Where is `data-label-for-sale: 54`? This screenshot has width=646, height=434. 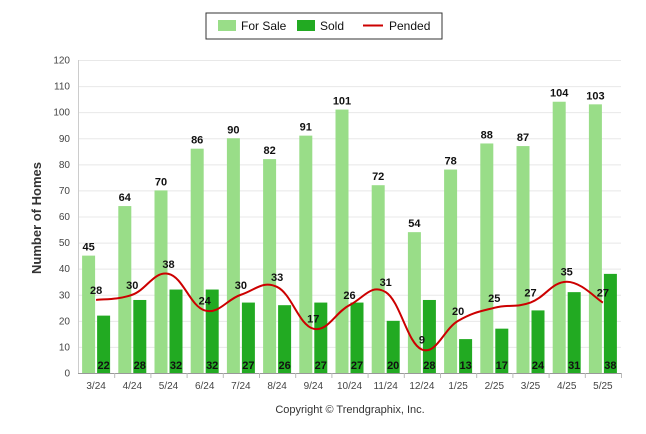 data-label-for-sale: 54 is located at coordinates (414, 224).